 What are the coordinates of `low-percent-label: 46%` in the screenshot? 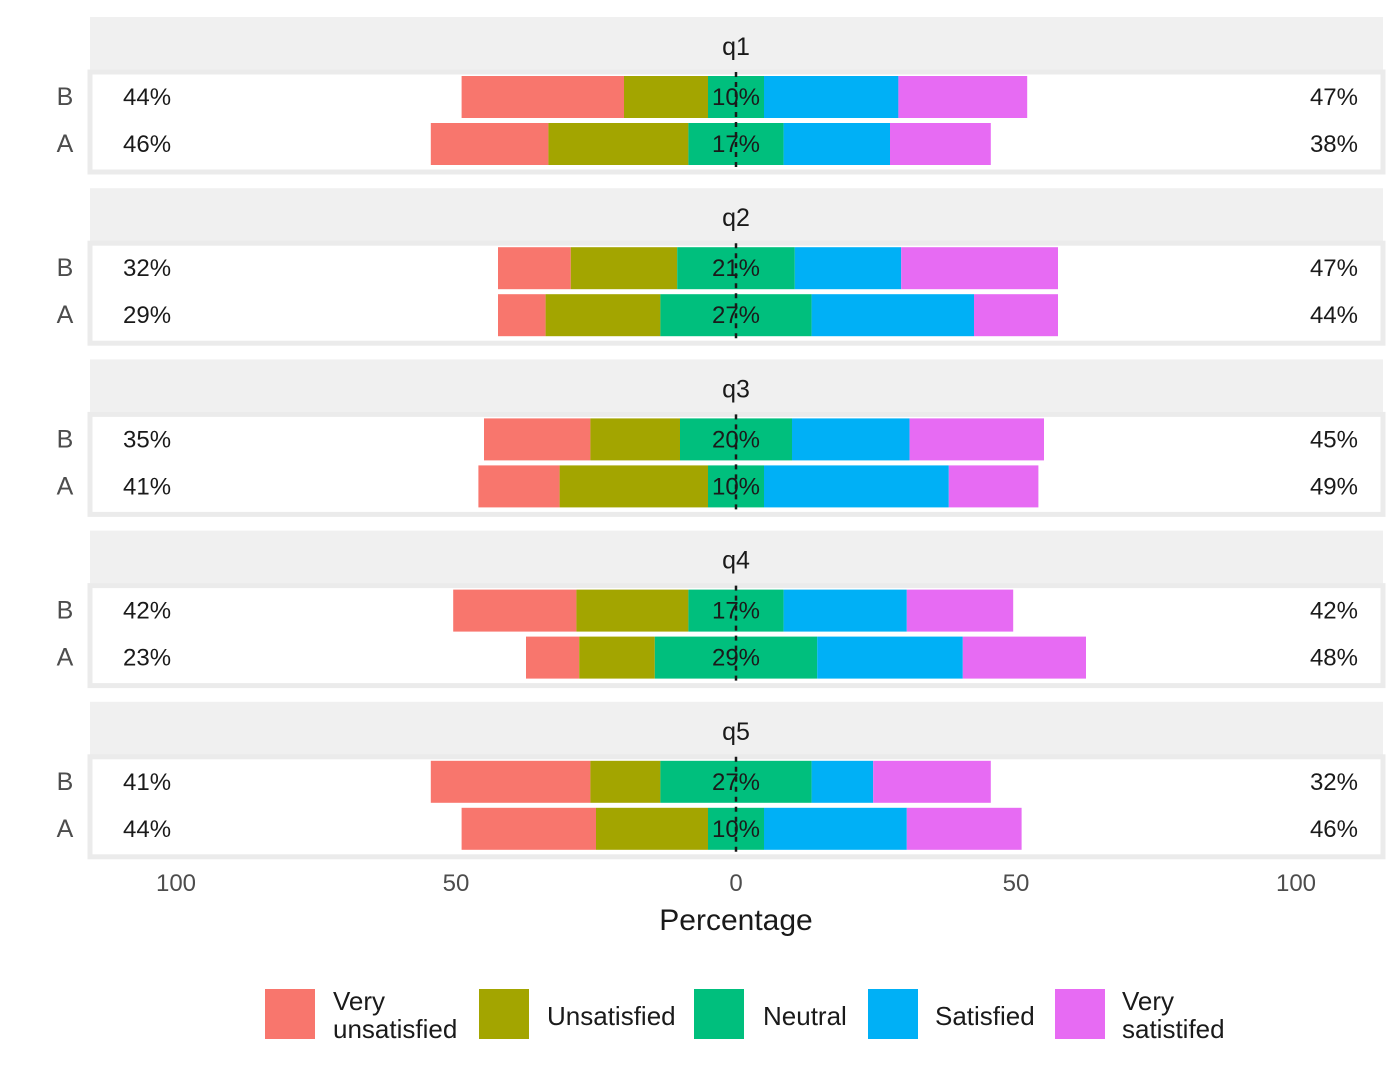 It's located at (147, 144).